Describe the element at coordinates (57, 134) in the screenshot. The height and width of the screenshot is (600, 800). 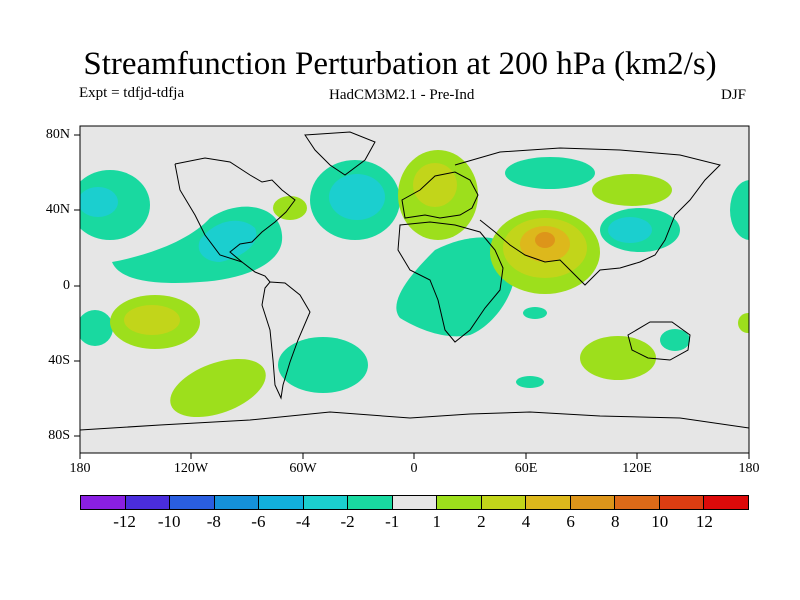
I see `lat-tick-label: 80N` at that location.